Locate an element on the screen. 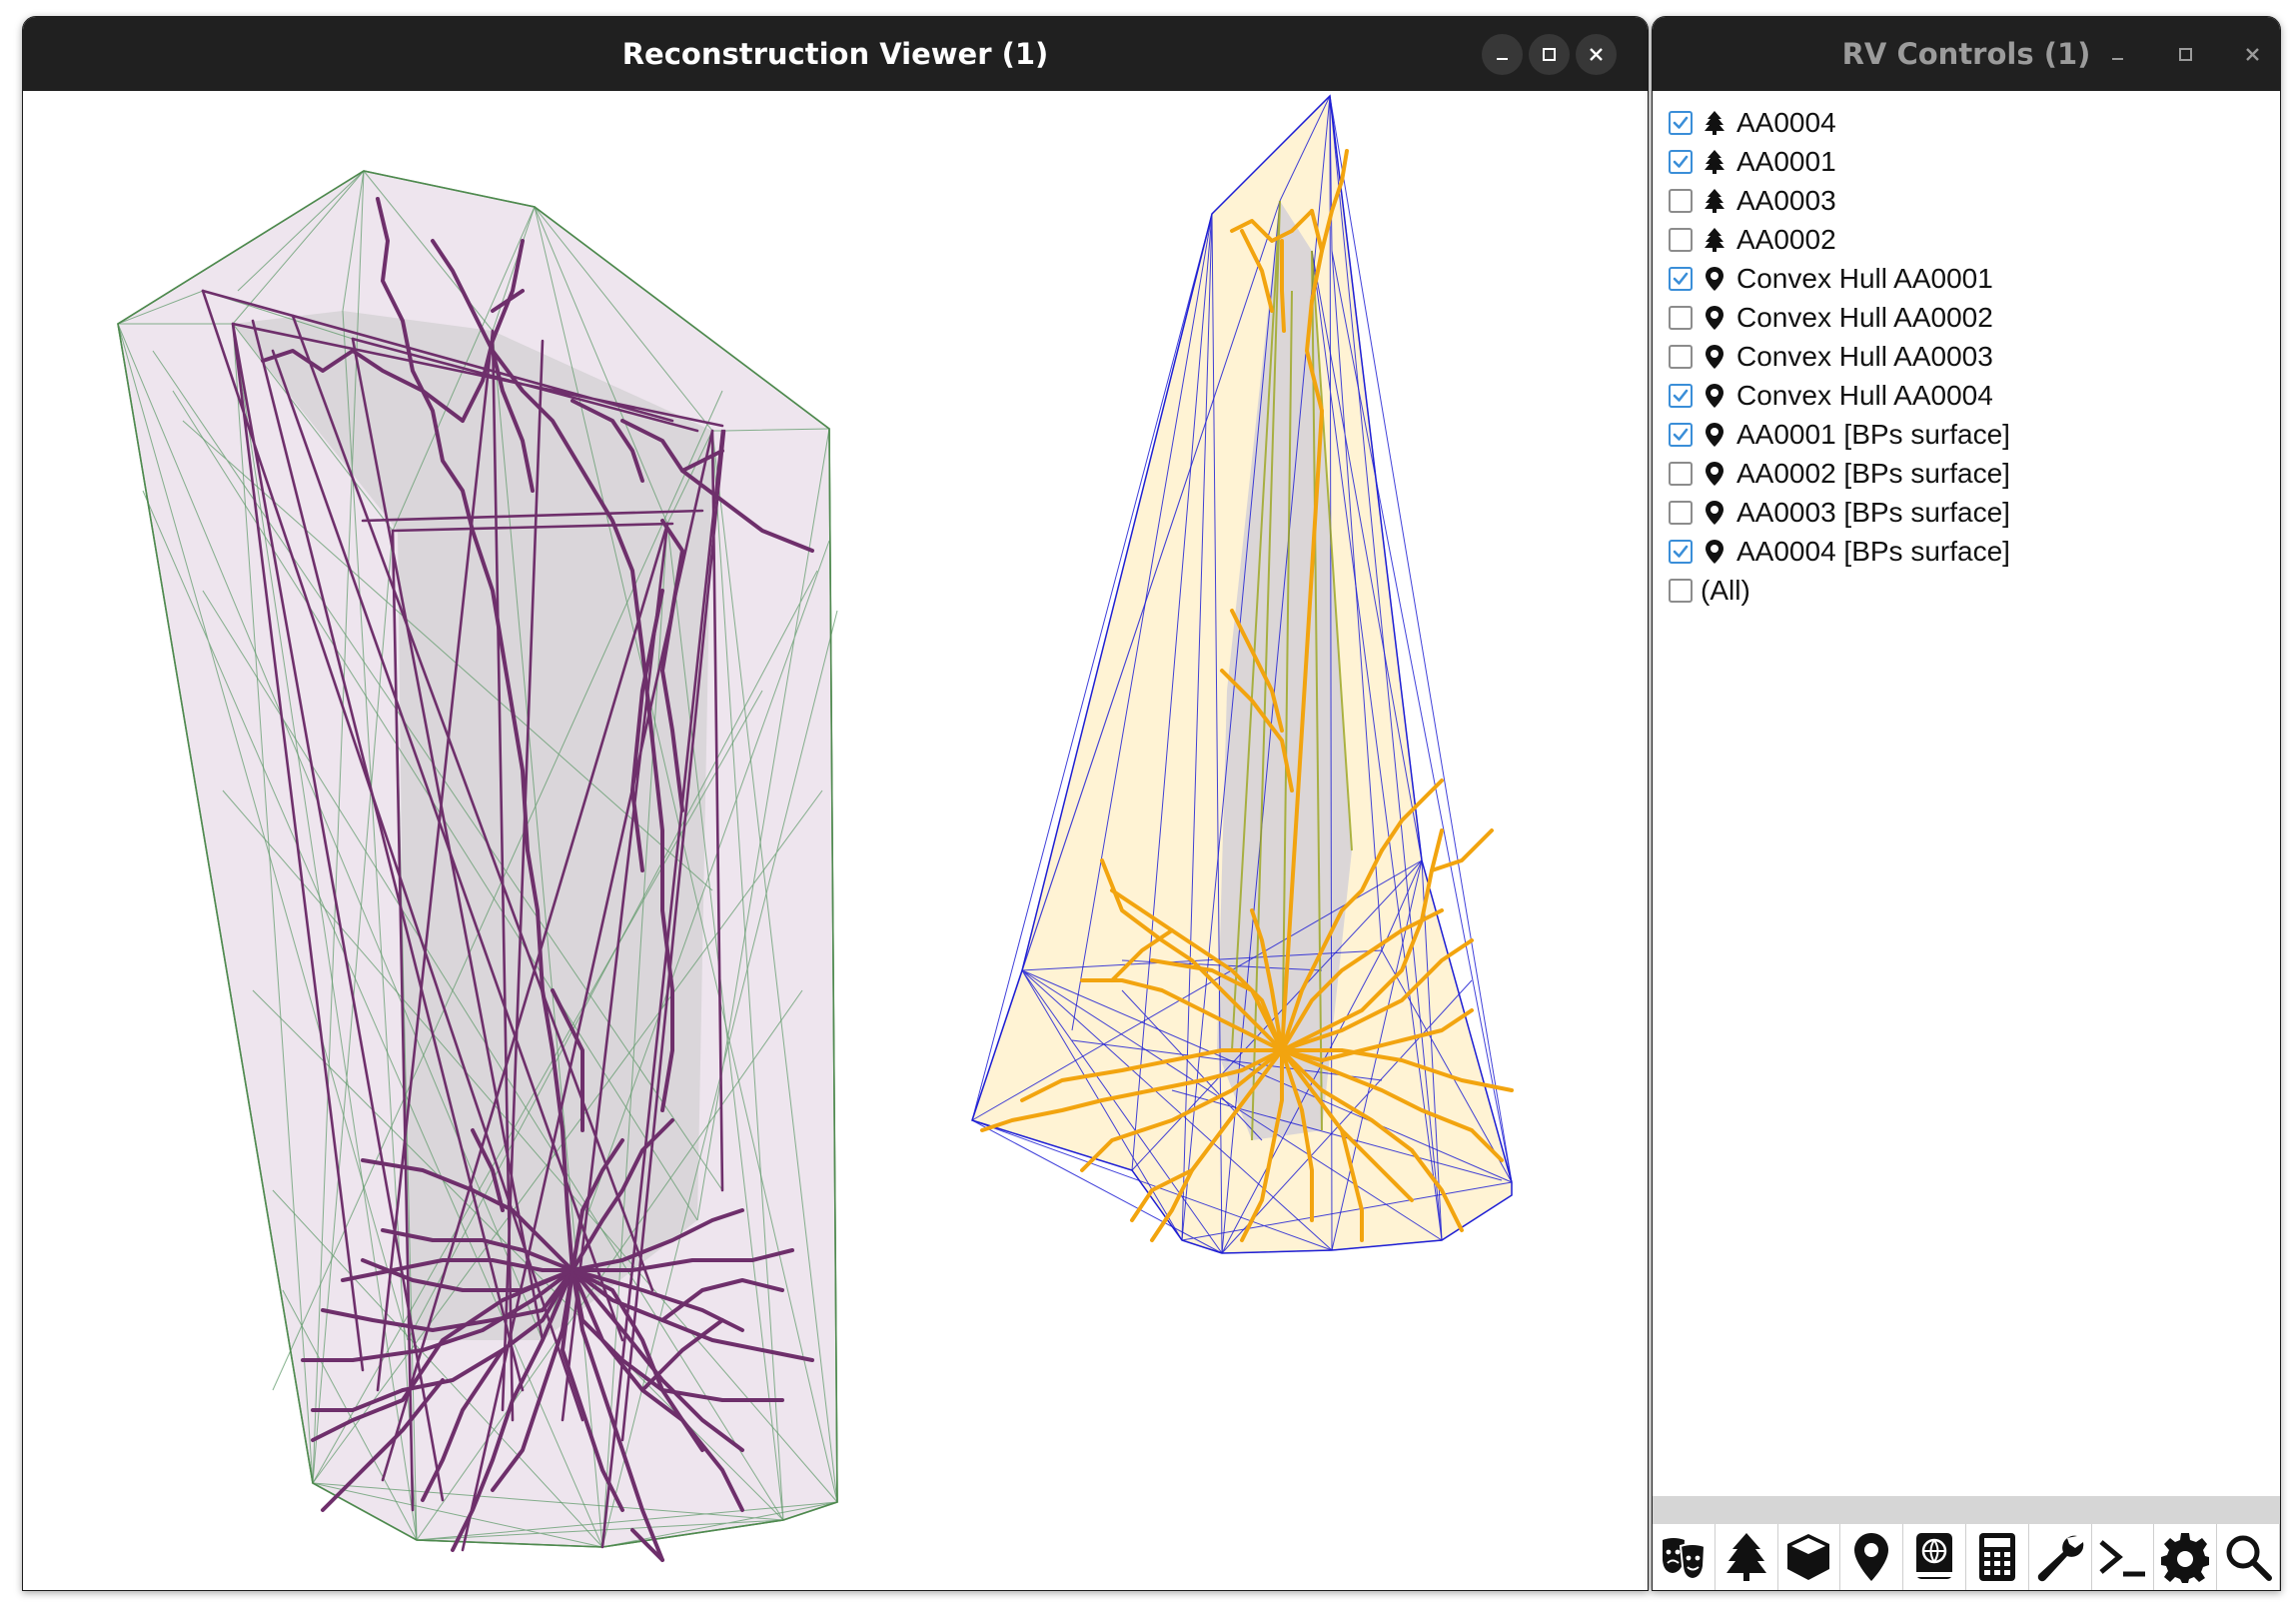 The image size is (2296, 1619). map-pin-tool-button is located at coordinates (1872, 1557).